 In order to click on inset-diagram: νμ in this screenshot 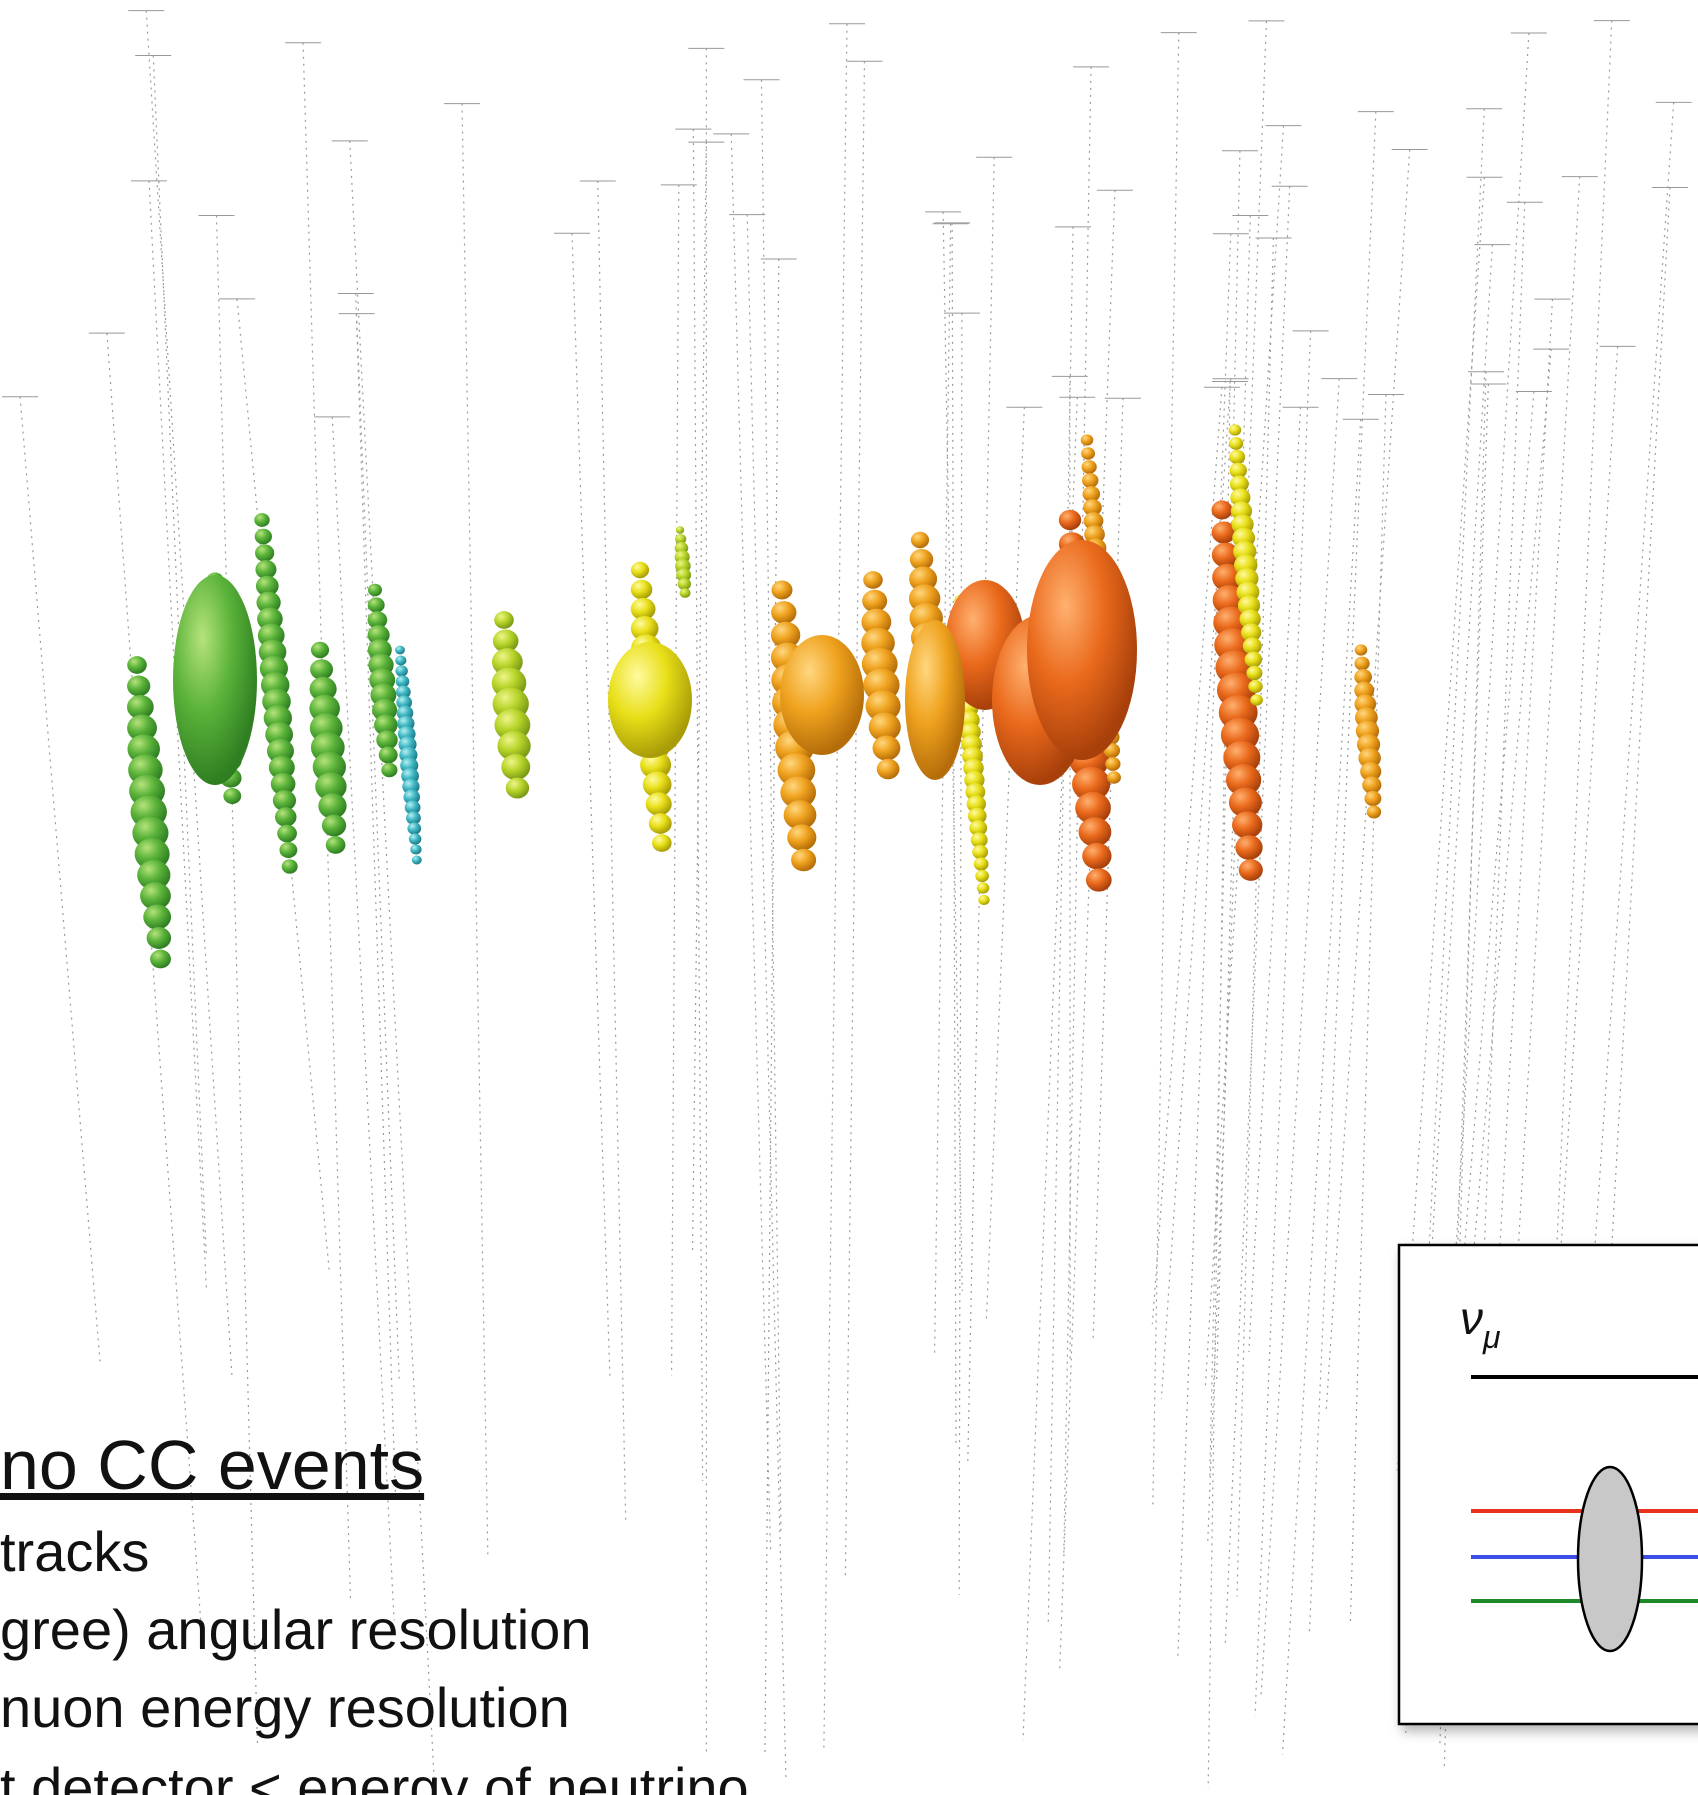, I will do `click(1547, 1484)`.